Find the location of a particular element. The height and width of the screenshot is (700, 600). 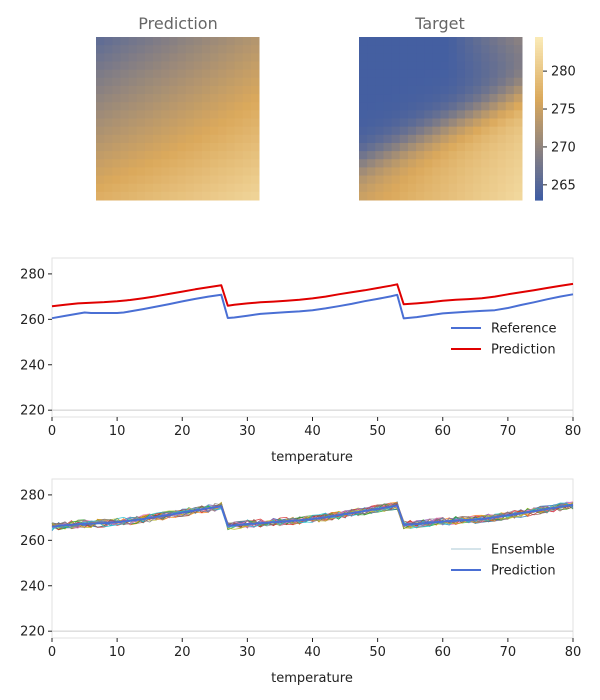

heatmap-prediction is located at coordinates (178, 119).